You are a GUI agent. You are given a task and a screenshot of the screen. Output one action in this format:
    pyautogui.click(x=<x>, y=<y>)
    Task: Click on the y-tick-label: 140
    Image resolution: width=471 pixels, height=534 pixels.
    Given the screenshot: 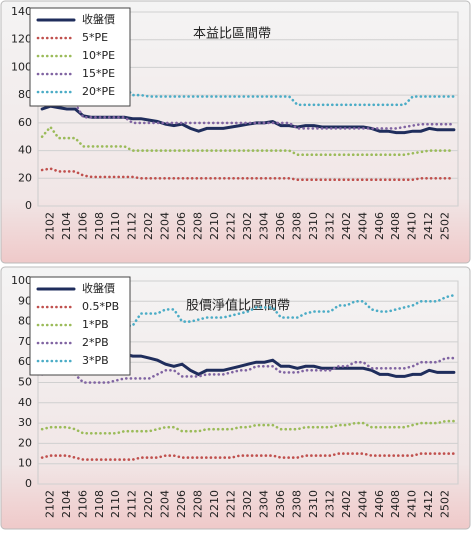 What is the action you would take?
    pyautogui.click(x=21, y=11)
    